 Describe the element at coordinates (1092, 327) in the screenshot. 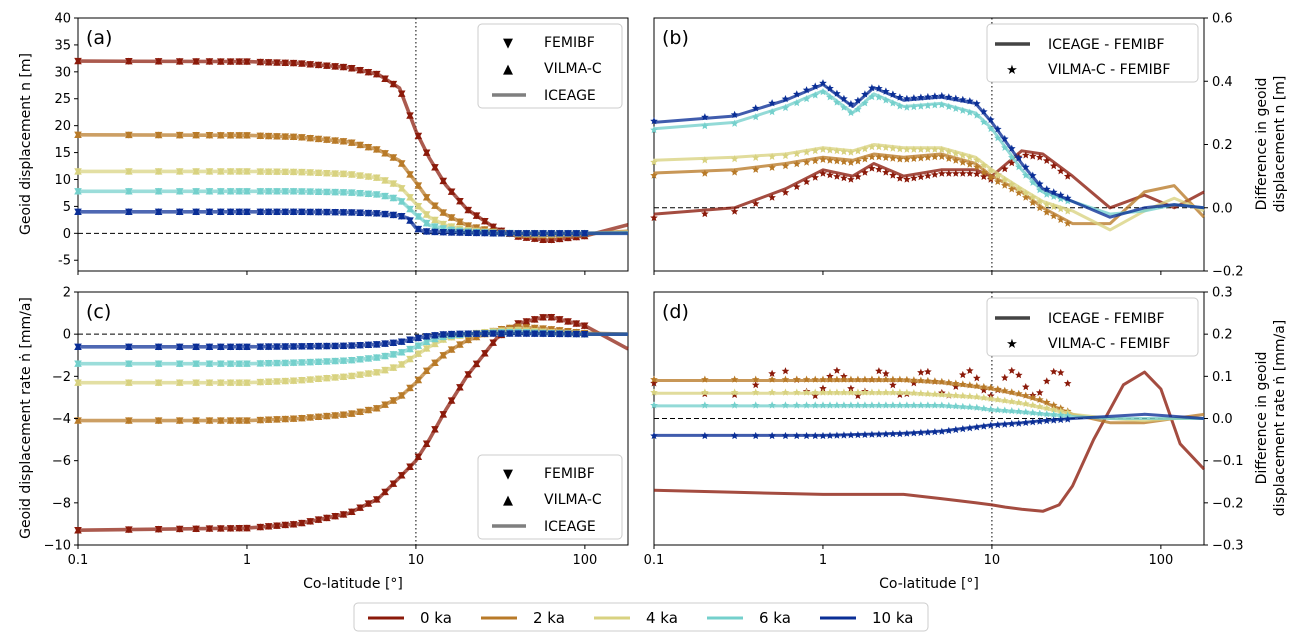

I see `legend-d: ICEAGE - FEMIBF ★ VILMA-C - FEMIBF` at that location.